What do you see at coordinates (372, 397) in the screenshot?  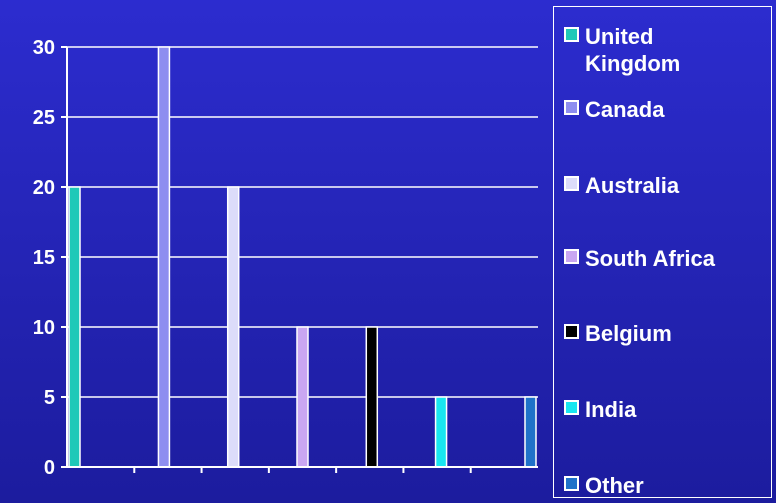 I see `bar-belgium` at bounding box center [372, 397].